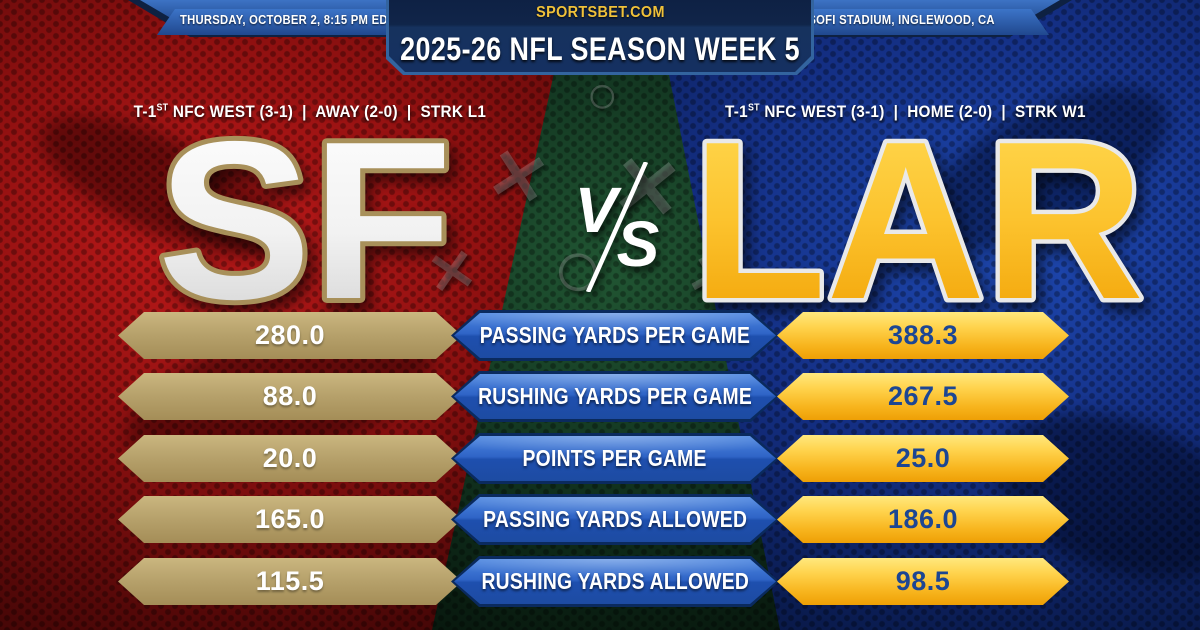 Image resolution: width=1200 pixels, height=630 pixels. What do you see at coordinates (162, 108) in the screenshot?
I see `away-record-ordinal: ST` at bounding box center [162, 108].